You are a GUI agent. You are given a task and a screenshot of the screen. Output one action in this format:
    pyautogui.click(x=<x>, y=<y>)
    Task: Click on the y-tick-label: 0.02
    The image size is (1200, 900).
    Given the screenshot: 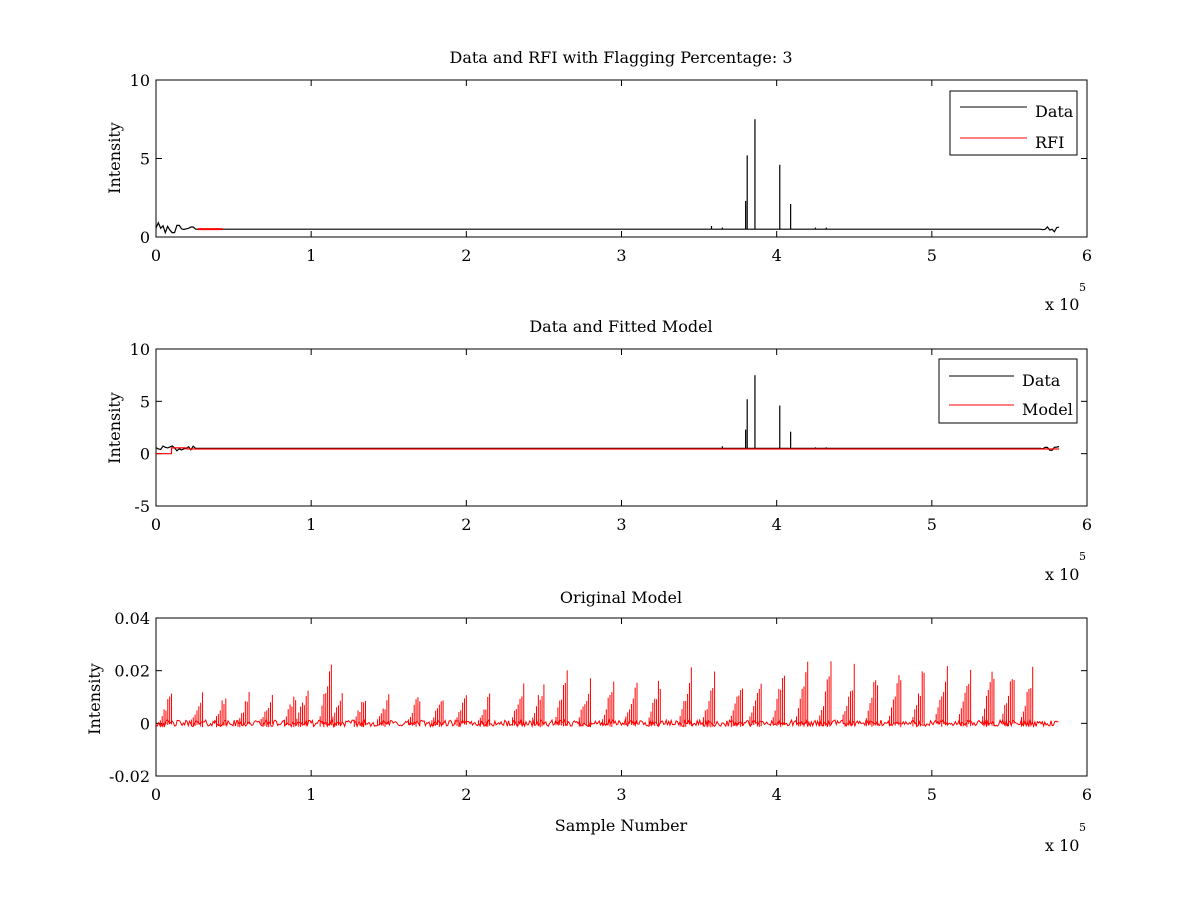 What is the action you would take?
    pyautogui.click(x=132, y=671)
    